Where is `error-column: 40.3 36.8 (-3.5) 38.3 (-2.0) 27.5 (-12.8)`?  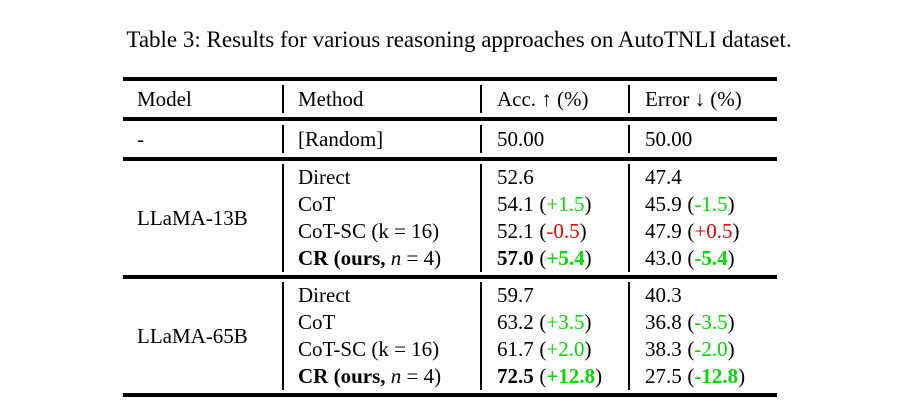
error-column: 40.3 36.8 (-3.5) 38.3 (-2.0) 27.5 (-12.8) is located at coordinates (702, 336).